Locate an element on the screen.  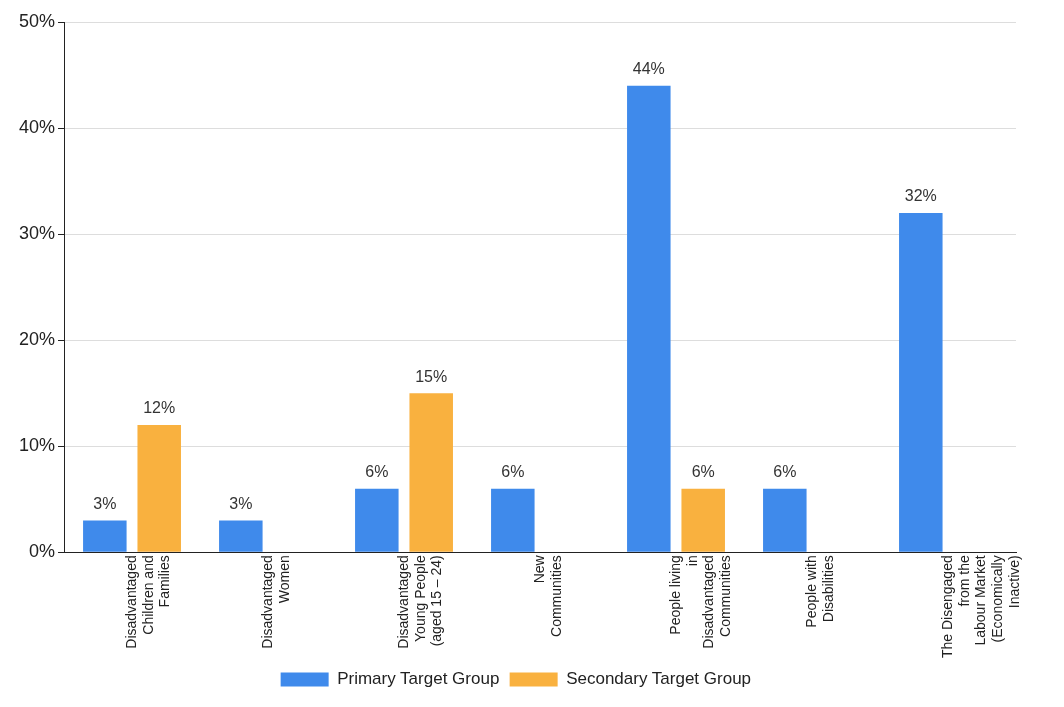
legend-label: Secondary Target Group is located at coordinates (659, 679).